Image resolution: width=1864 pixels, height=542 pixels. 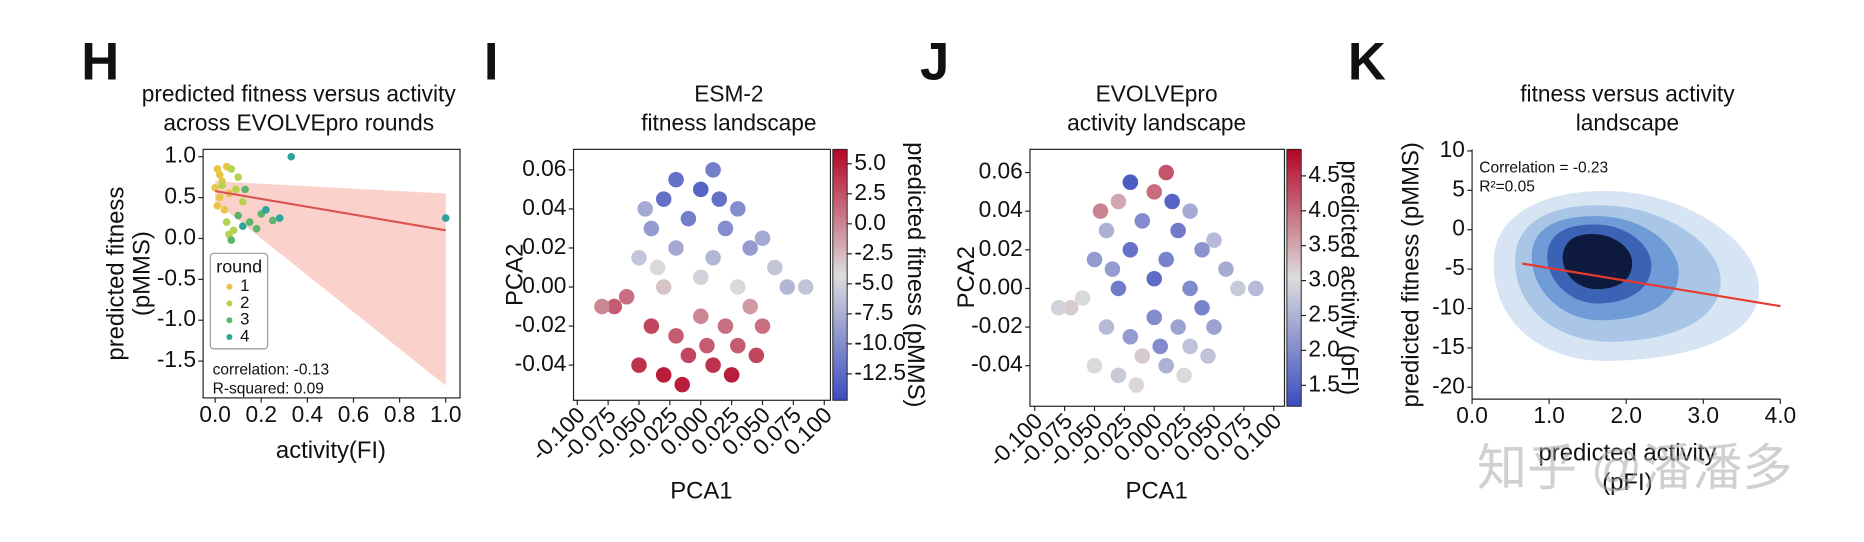 What do you see at coordinates (1324, 244) in the screenshot?
I see `colorbar-tick-label: 3.5` at bounding box center [1324, 244].